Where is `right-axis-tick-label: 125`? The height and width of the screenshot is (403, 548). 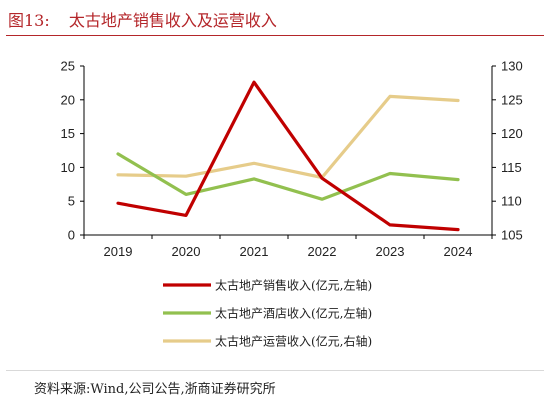 right-axis-tick-label: 125 is located at coordinates (512, 99).